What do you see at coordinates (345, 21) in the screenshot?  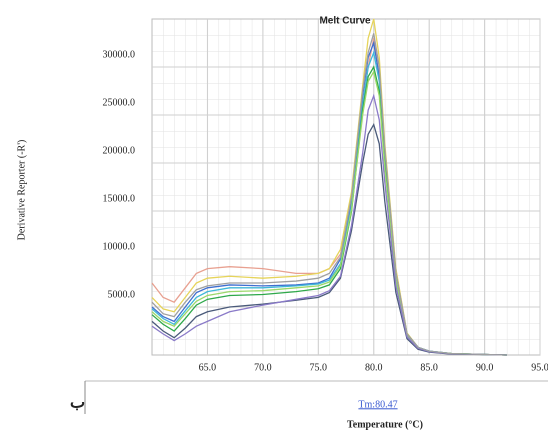 I see `chart-title: Melt Curve` at bounding box center [345, 21].